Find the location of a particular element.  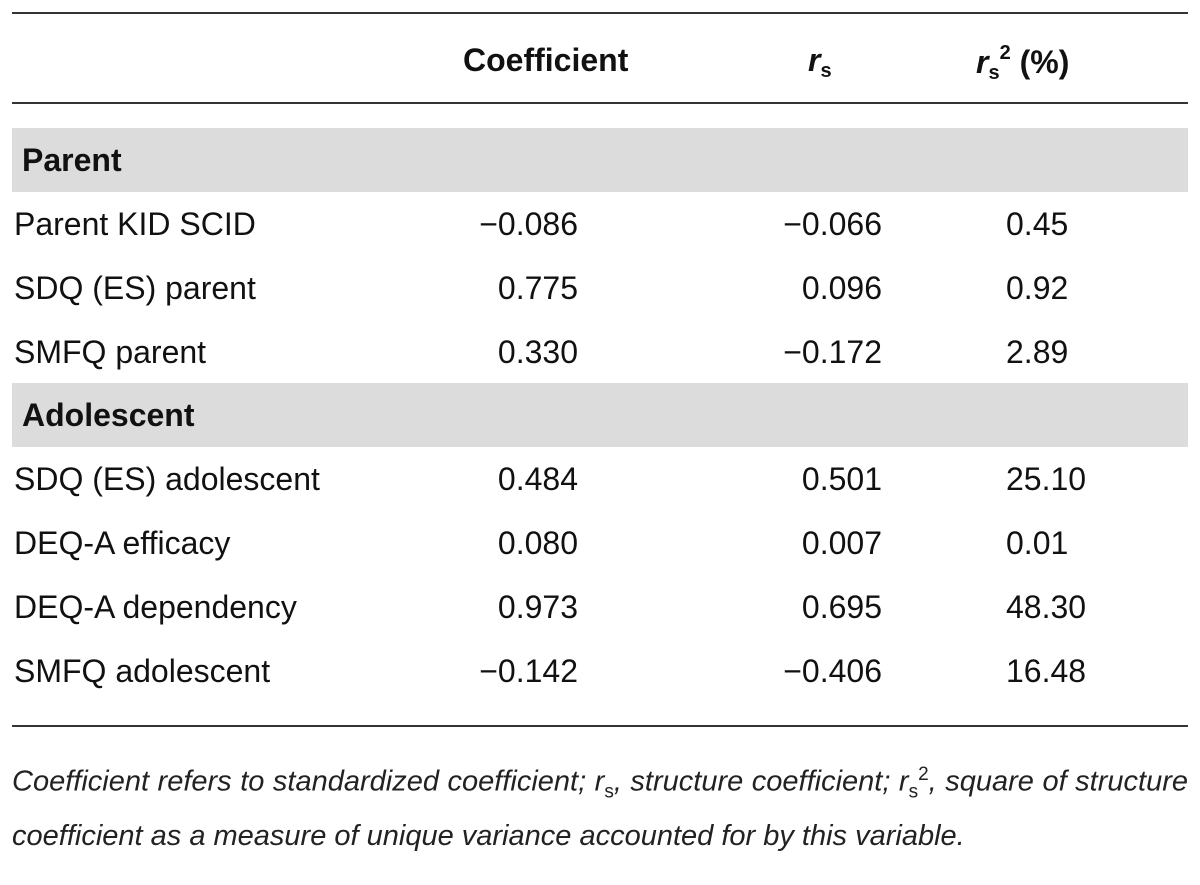

rs-value: 0.501 is located at coordinates (841, 479).